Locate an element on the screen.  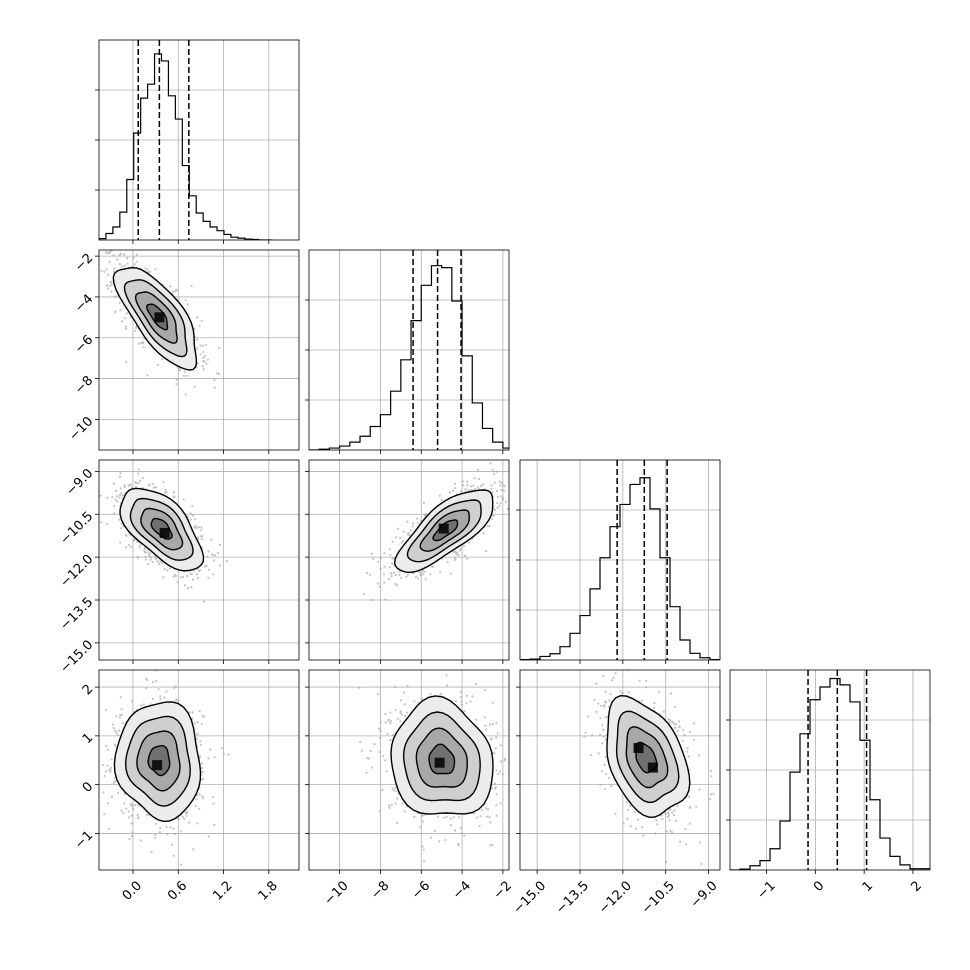
x-tick-label: −13.5 is located at coordinates (572, 897).